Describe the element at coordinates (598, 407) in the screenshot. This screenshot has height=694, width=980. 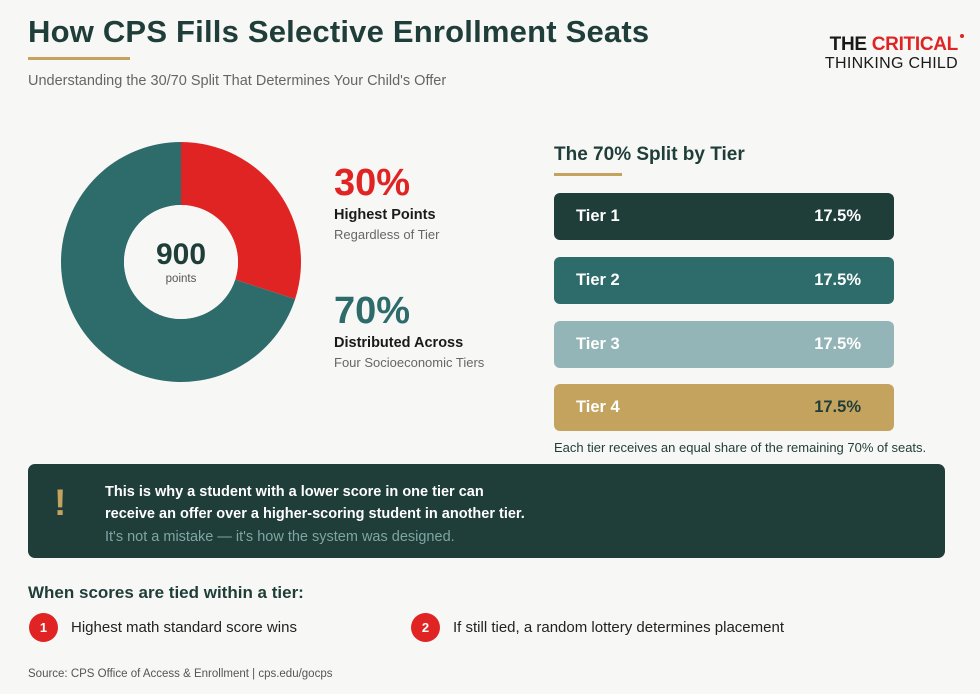
I see `tier-name: Tier 4` at that location.